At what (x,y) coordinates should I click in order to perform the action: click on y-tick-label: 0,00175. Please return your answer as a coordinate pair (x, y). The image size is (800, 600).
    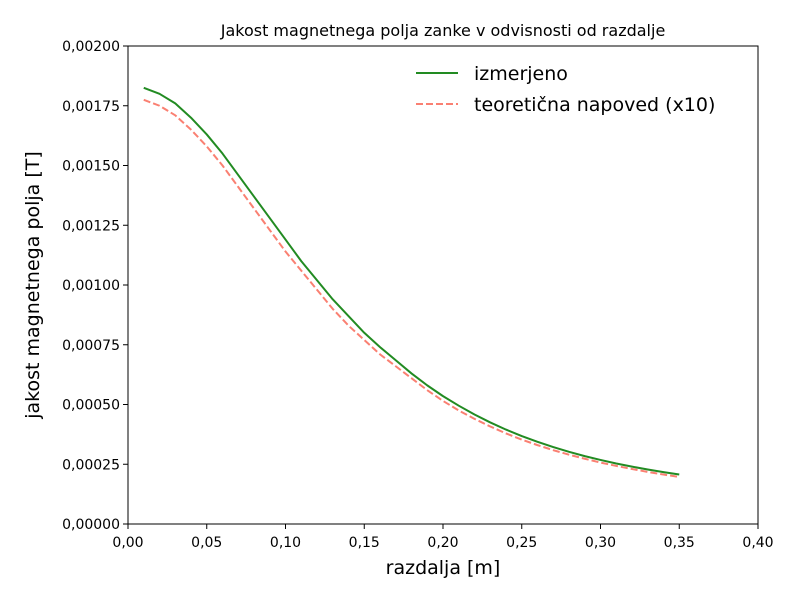
    Looking at the image, I should click on (91, 107).